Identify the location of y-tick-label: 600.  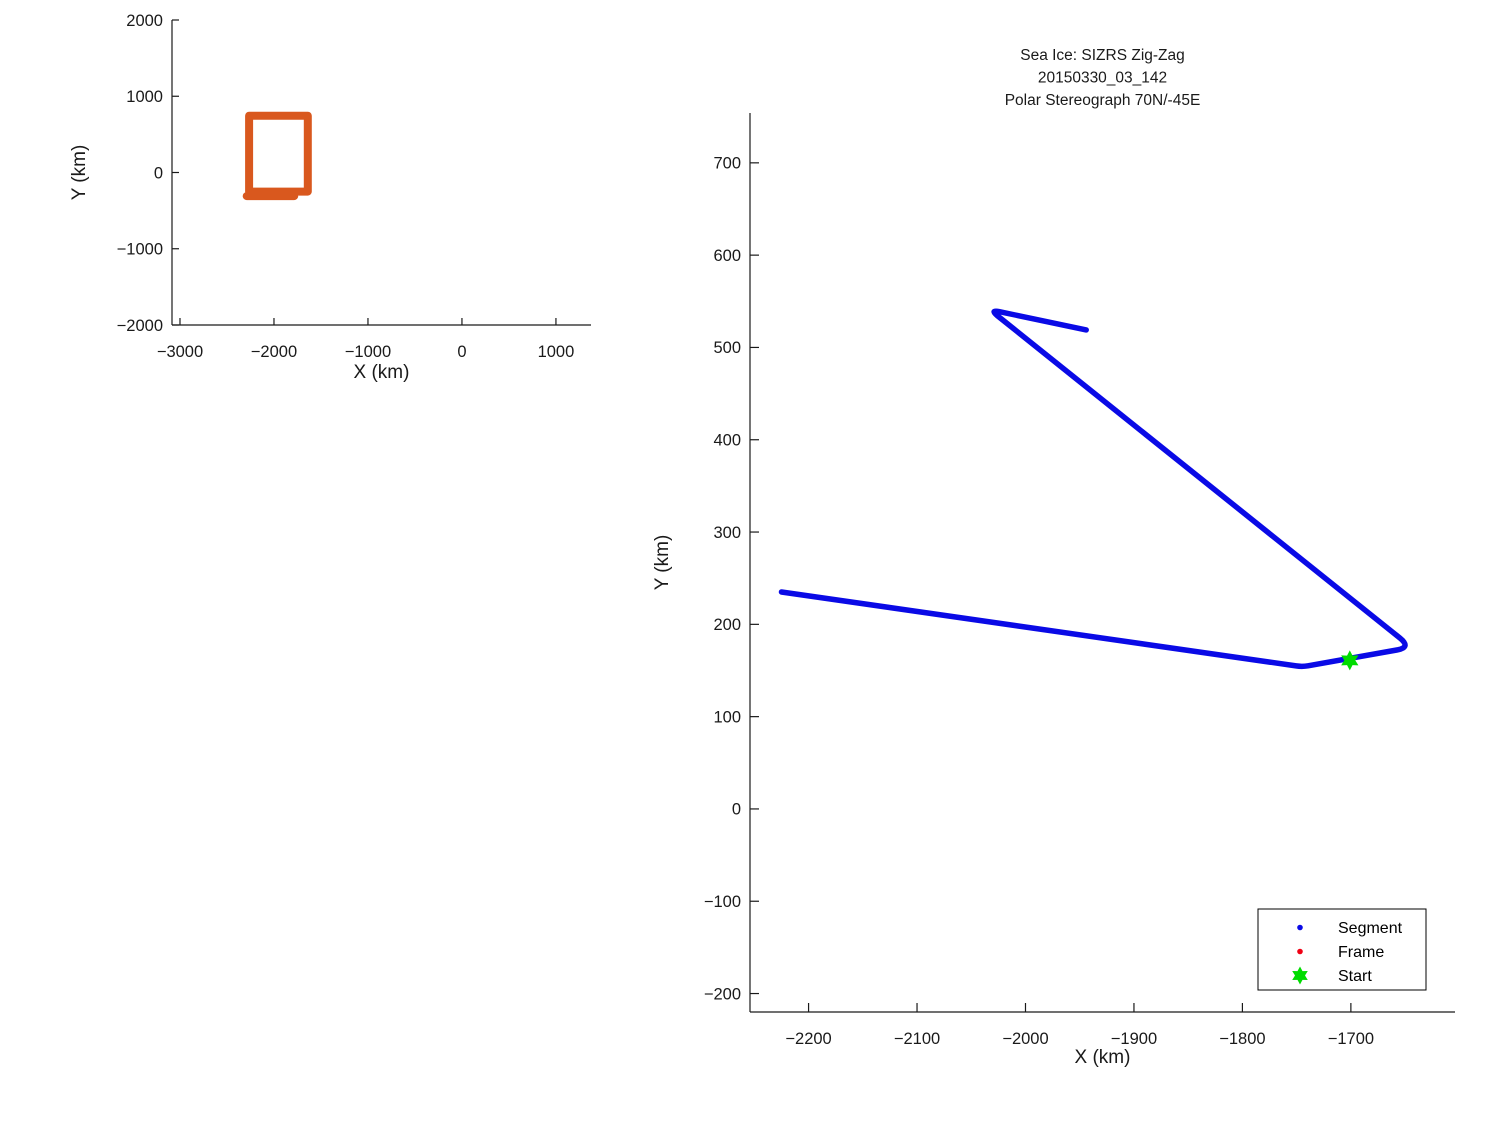
(727, 256).